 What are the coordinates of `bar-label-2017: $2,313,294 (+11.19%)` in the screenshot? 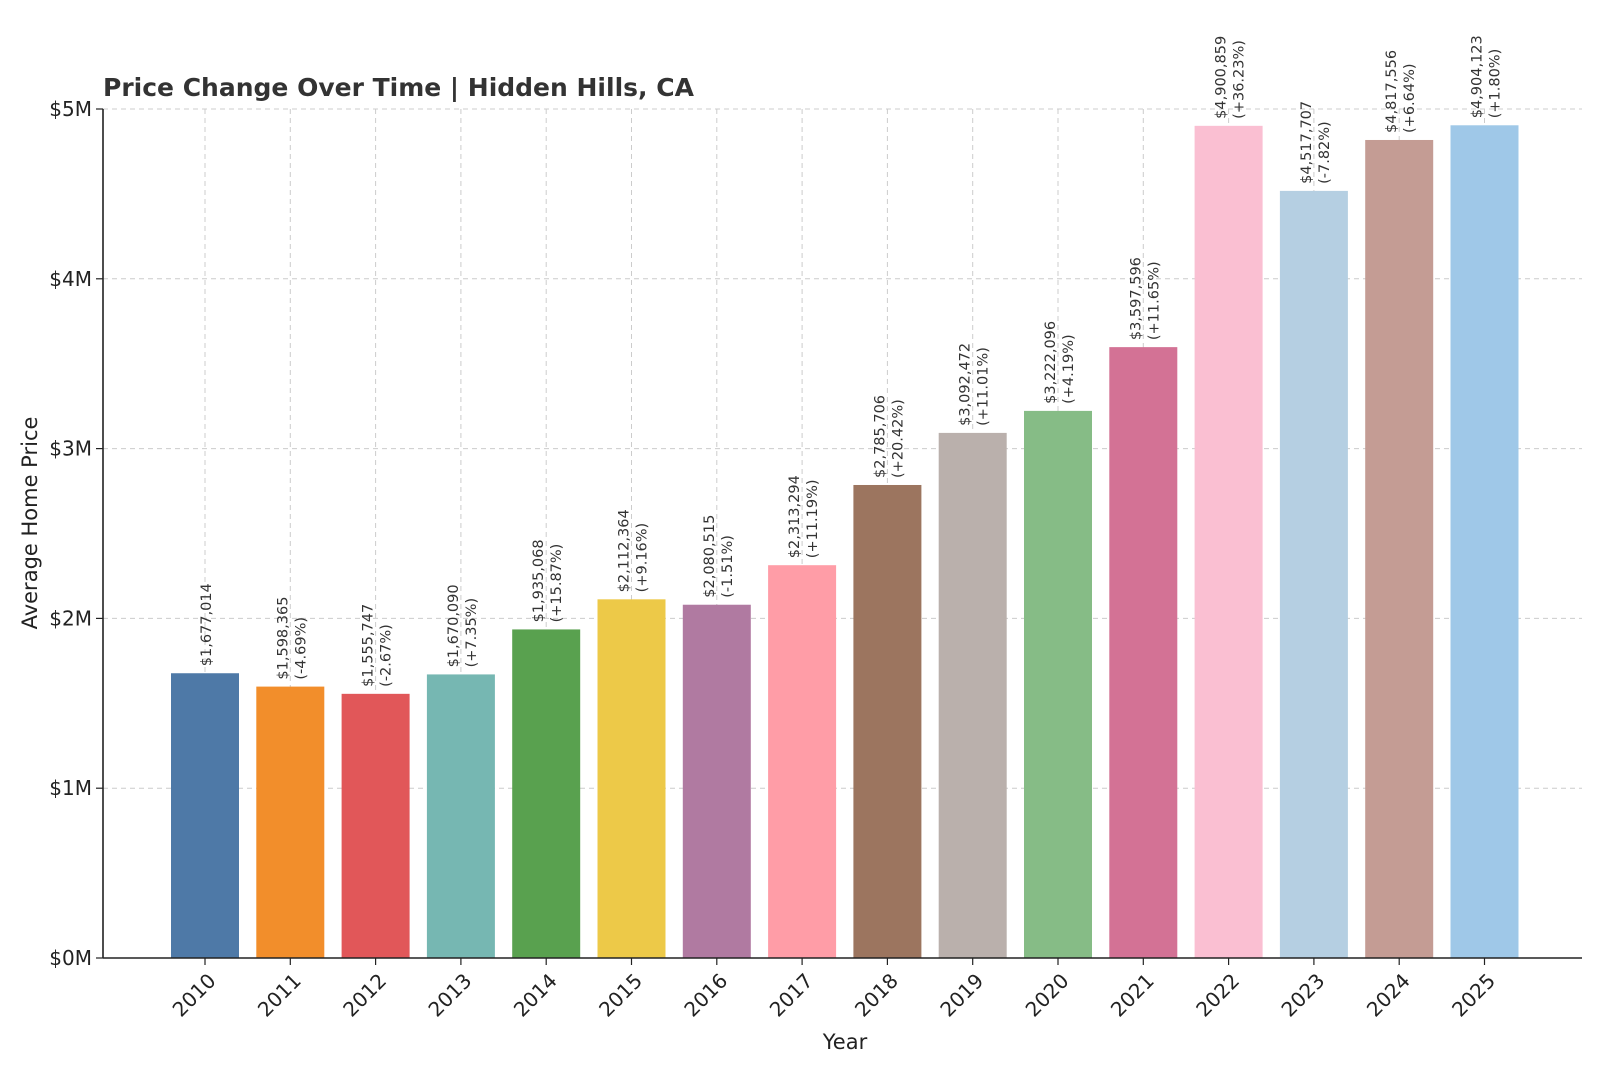 It's located at (804, 516).